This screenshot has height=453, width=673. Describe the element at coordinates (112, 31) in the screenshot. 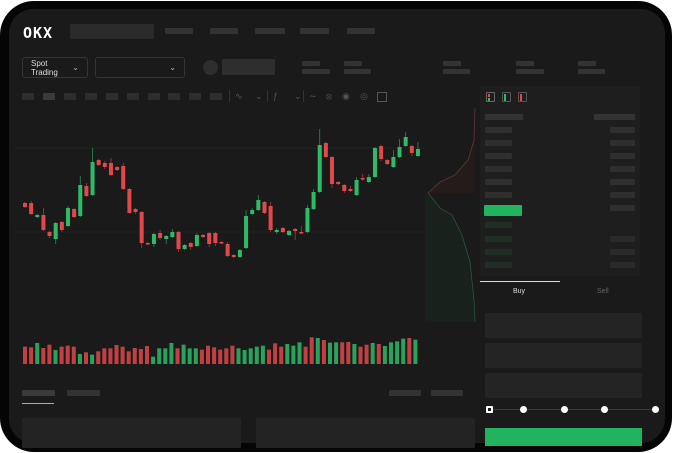

I see `search-bar` at that location.